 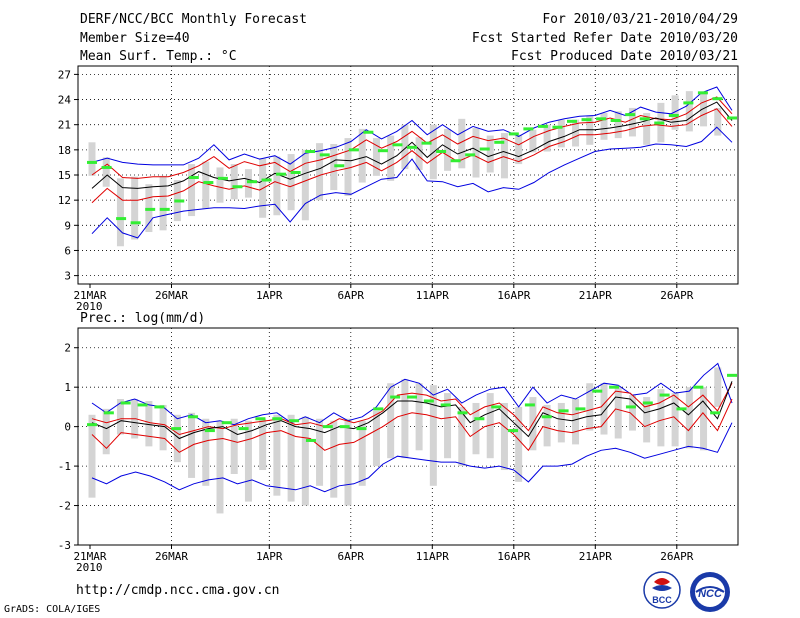 I want to click on chart-title: DERF/NCC/BCC Monthly Forecast, so click(x=193, y=19).